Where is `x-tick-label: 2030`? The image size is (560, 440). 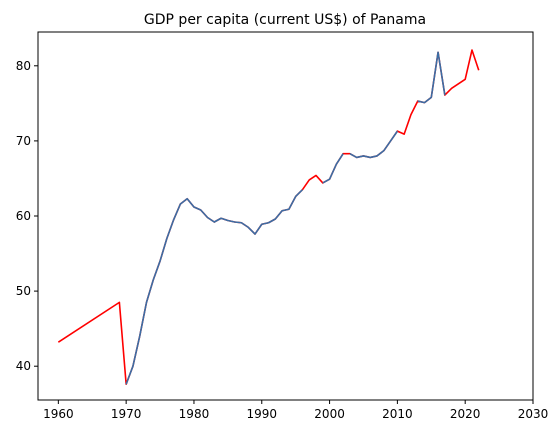
x-tick-label: 2030 is located at coordinates (533, 414).